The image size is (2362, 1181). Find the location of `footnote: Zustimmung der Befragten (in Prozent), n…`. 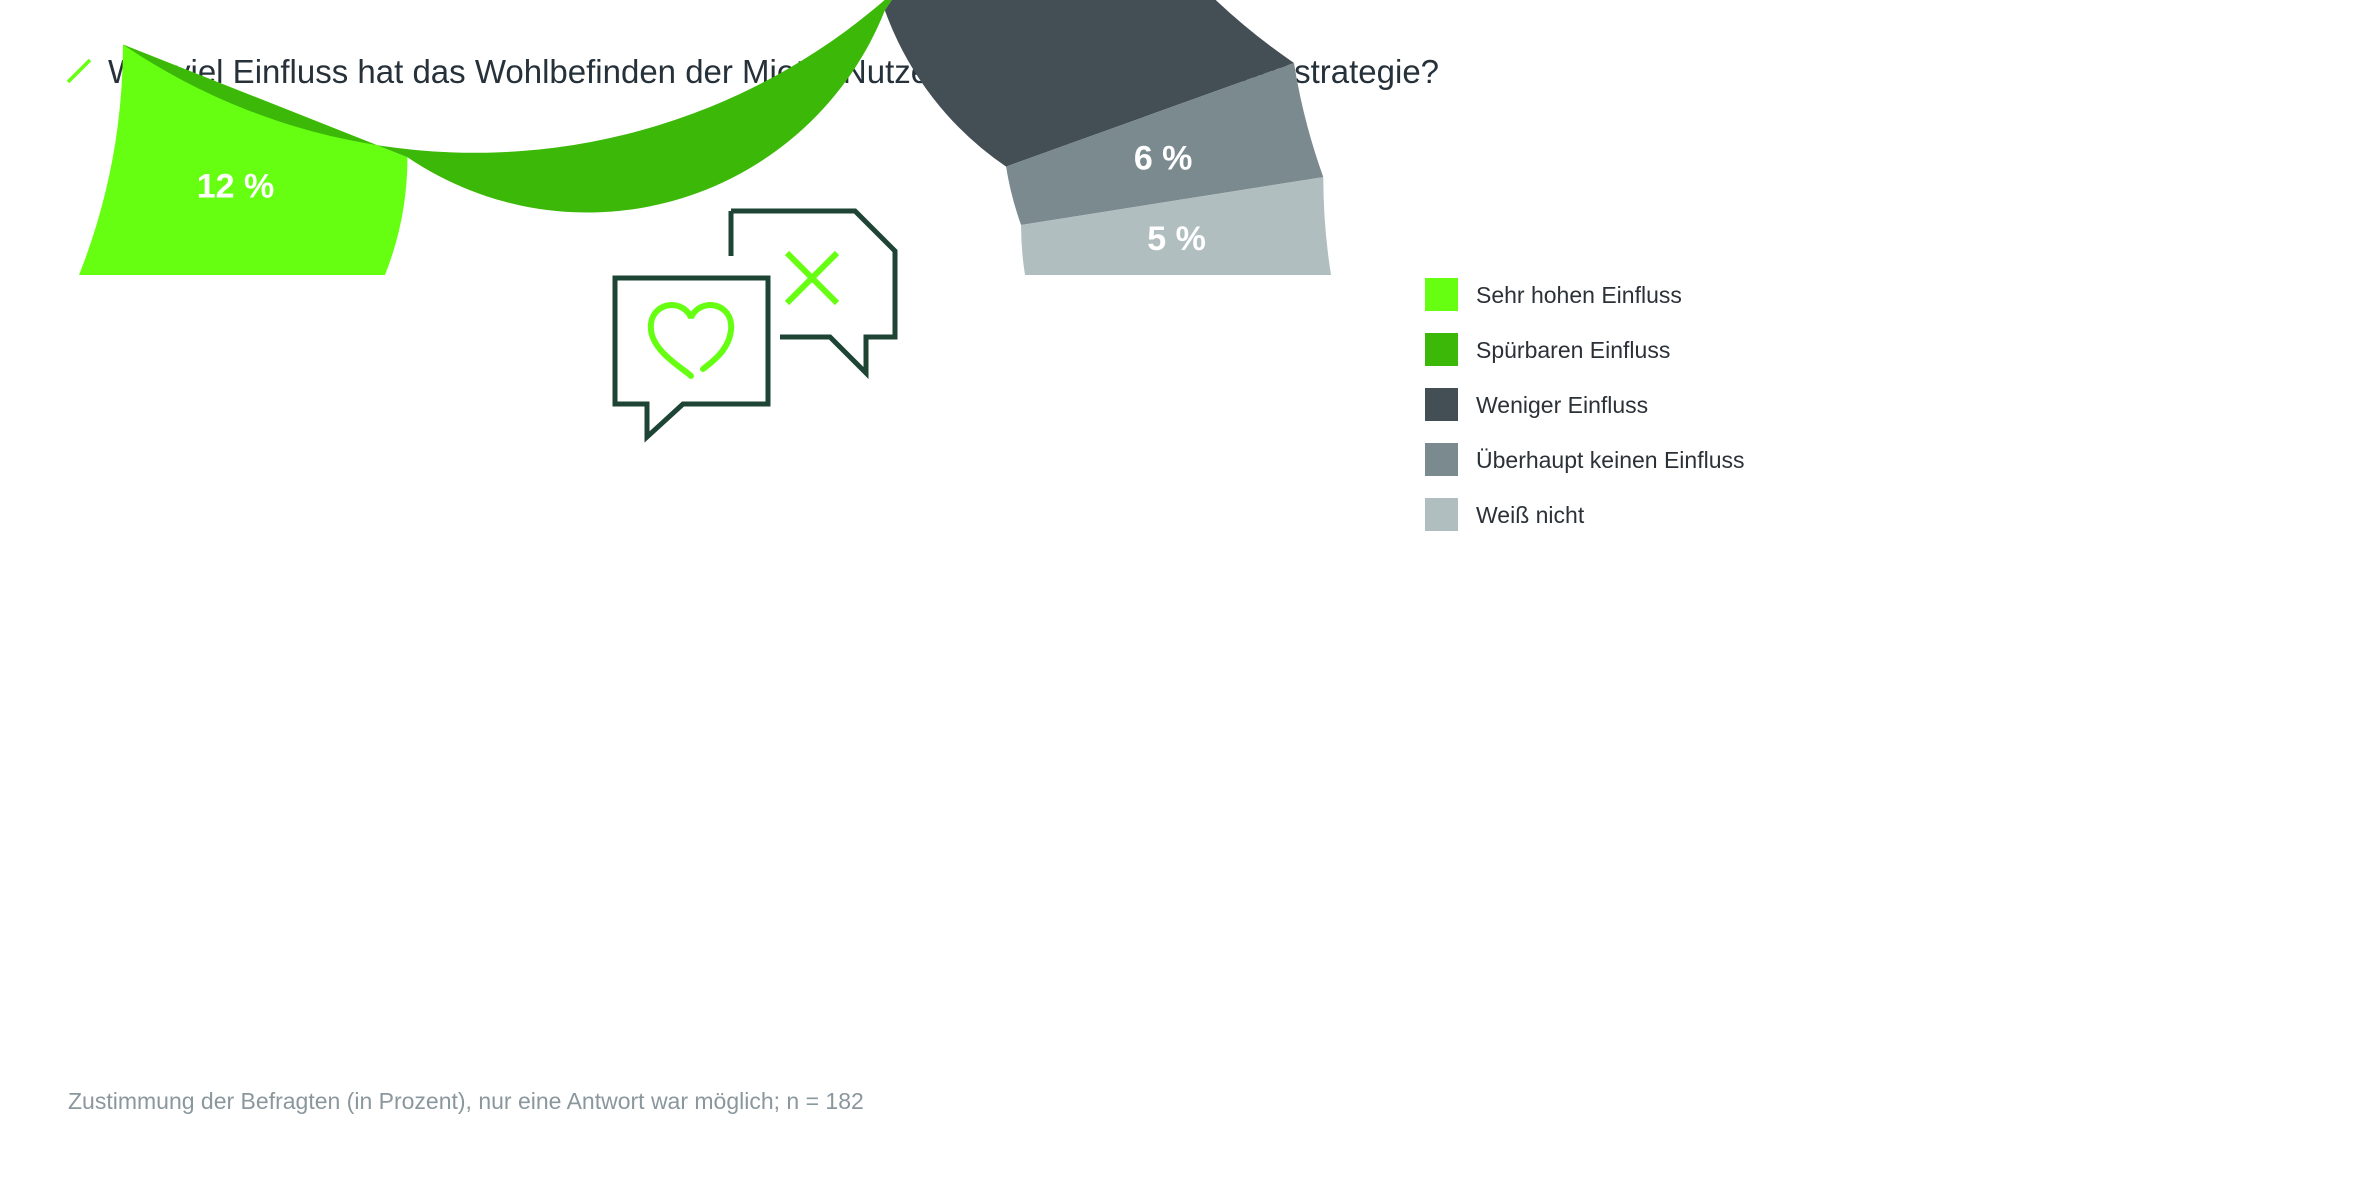

footnote: Zustimmung der Befragten (in Prozent), n… is located at coordinates (466, 1101).